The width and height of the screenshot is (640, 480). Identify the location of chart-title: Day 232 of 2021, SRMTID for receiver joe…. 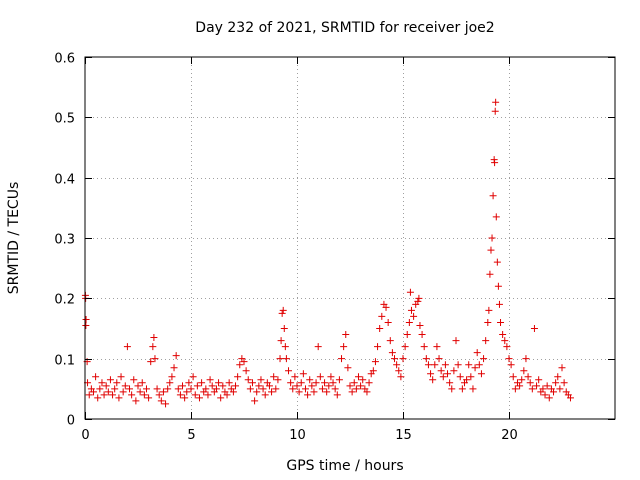
(344, 28).